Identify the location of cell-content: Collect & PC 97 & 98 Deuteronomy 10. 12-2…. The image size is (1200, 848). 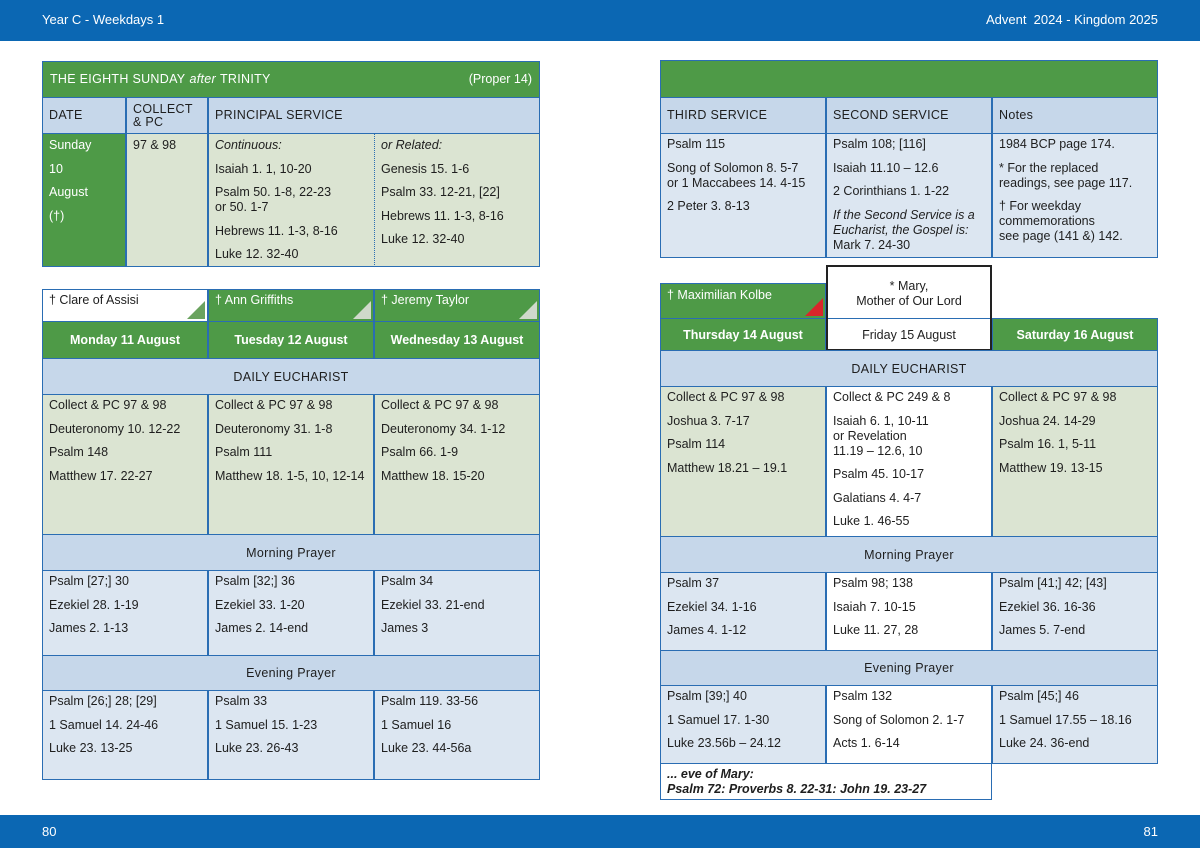
(125, 439).